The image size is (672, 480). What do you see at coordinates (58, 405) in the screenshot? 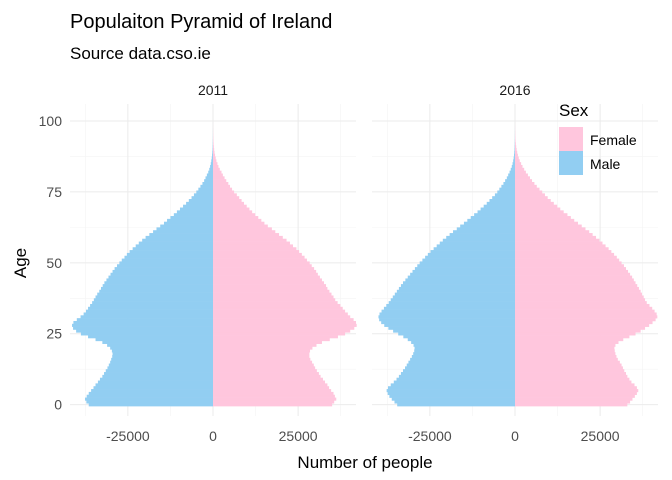
I see `y-tick-label: 0` at bounding box center [58, 405].